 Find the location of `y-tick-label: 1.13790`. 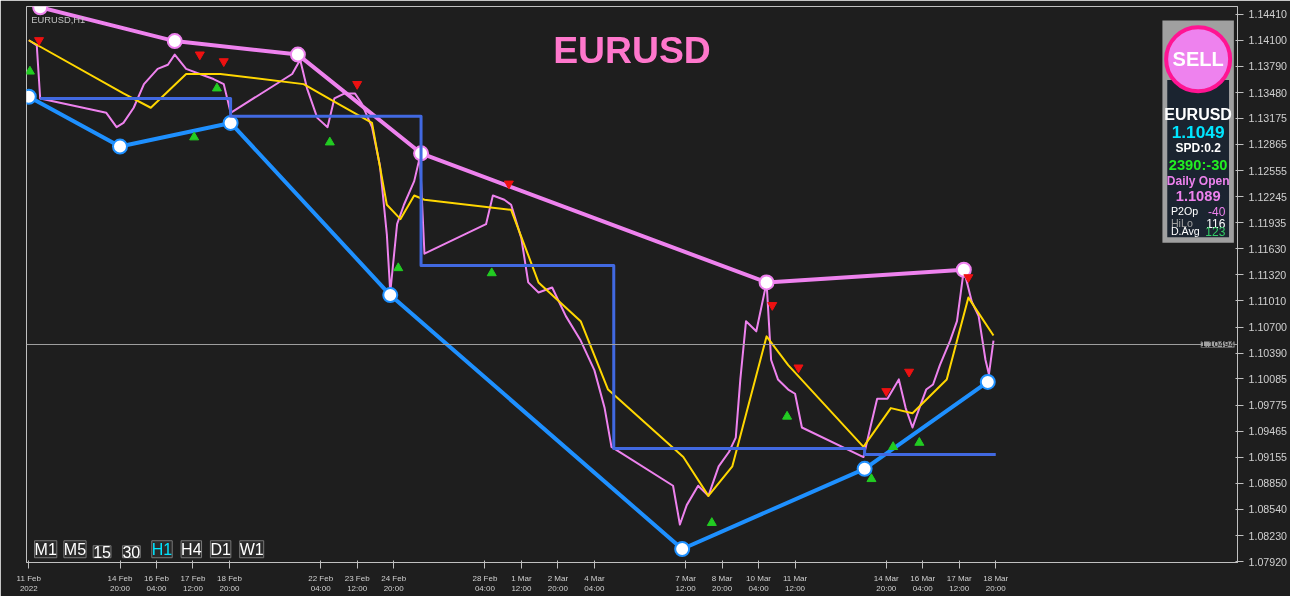

y-tick-label: 1.13790 is located at coordinates (1268, 66).